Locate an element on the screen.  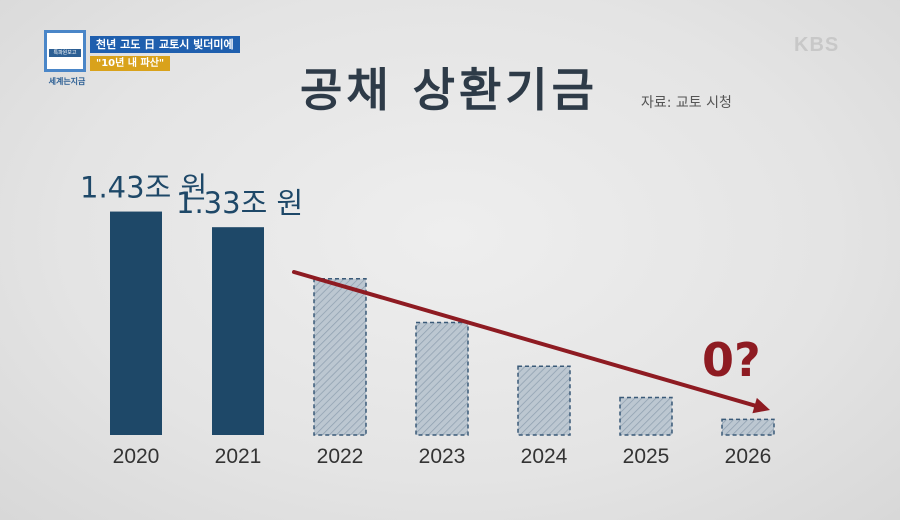
broadcaster-watermark: KBS is located at coordinates (817, 45).